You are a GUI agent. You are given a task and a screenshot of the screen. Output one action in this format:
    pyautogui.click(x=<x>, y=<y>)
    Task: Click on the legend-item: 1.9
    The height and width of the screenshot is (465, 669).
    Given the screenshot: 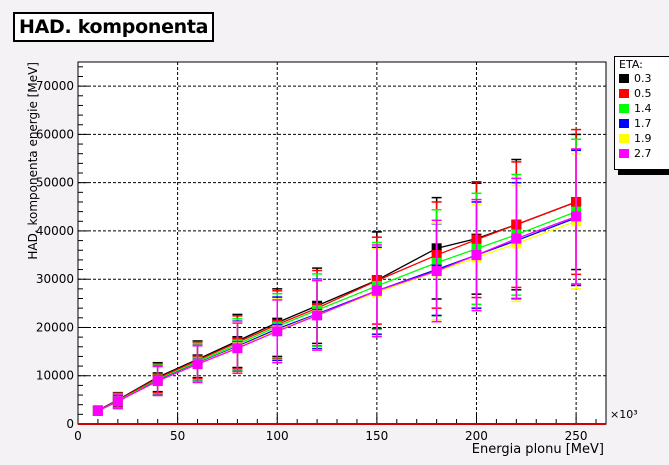 What is the action you would take?
    pyautogui.click(x=642, y=138)
    